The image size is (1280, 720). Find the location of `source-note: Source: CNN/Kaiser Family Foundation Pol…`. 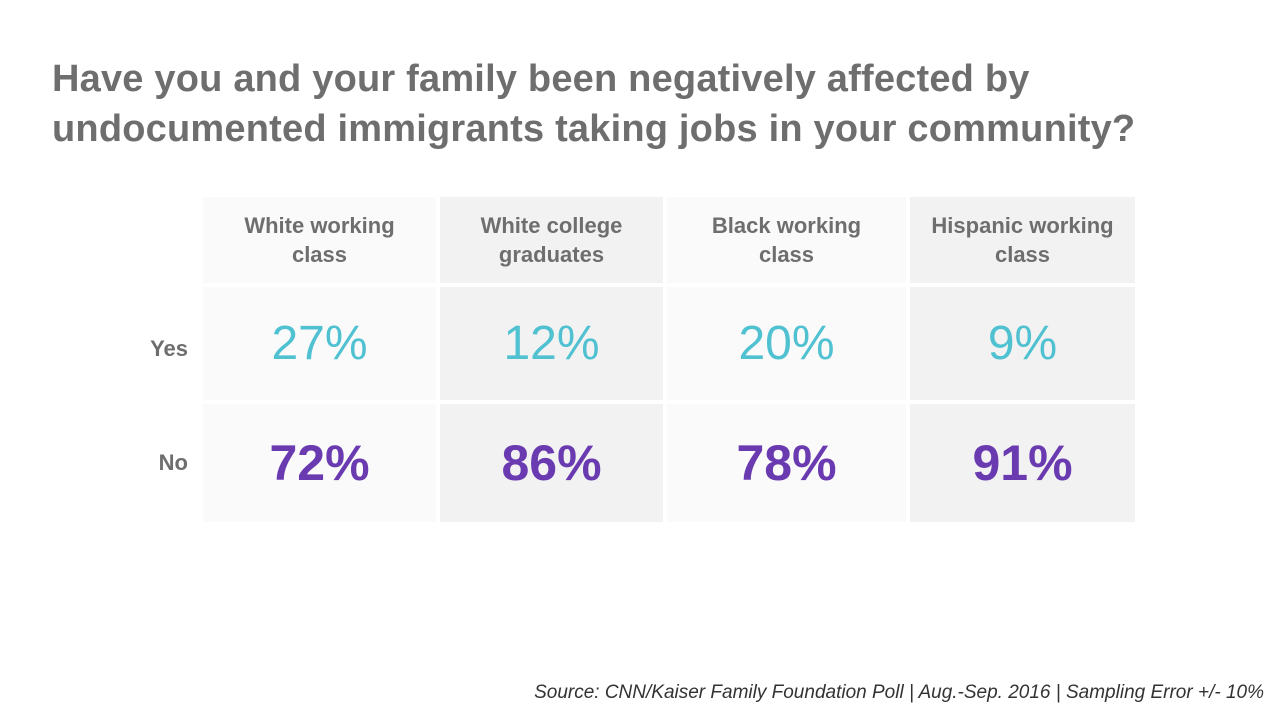

source-note: Source: CNN/Kaiser Family Foundation Pol… is located at coordinates (899, 692).